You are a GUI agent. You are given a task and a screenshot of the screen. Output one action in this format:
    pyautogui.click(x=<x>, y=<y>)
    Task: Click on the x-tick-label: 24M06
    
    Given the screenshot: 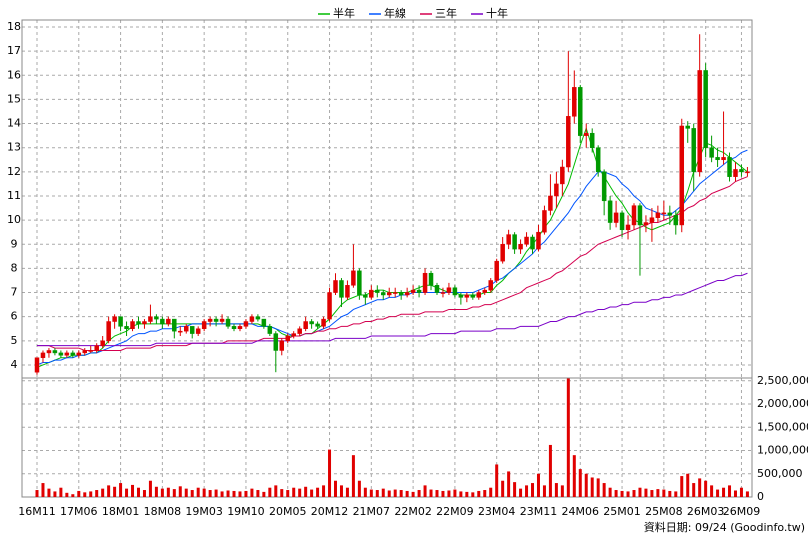 What is the action you would take?
    pyautogui.click(x=581, y=511)
    